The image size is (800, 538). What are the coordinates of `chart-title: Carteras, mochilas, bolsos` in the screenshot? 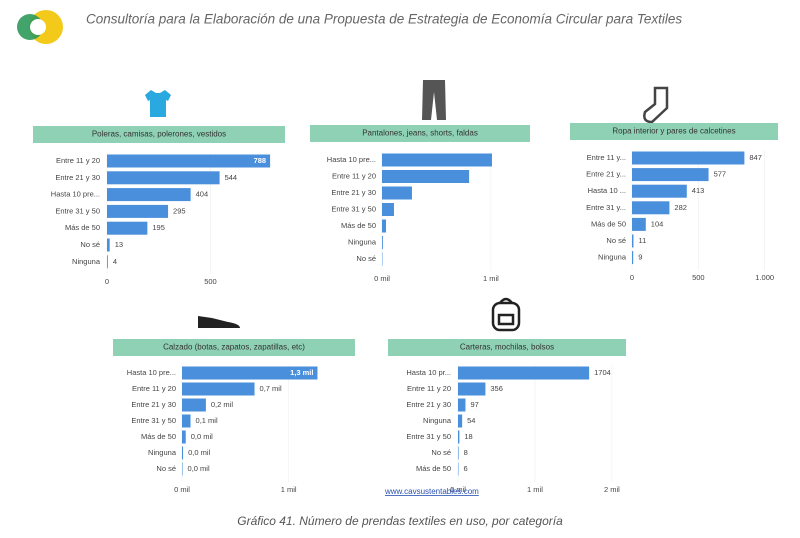 It's located at (507, 347).